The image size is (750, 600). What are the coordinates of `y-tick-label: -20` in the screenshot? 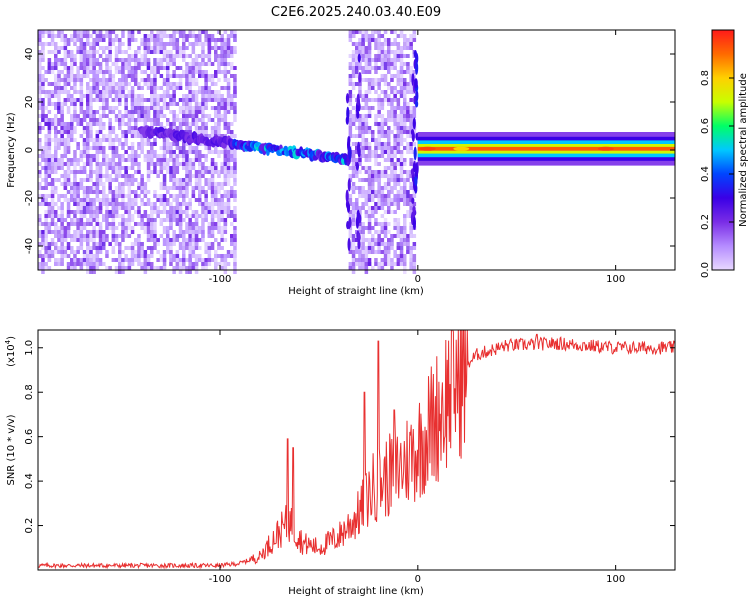 It's located at (29, 198).